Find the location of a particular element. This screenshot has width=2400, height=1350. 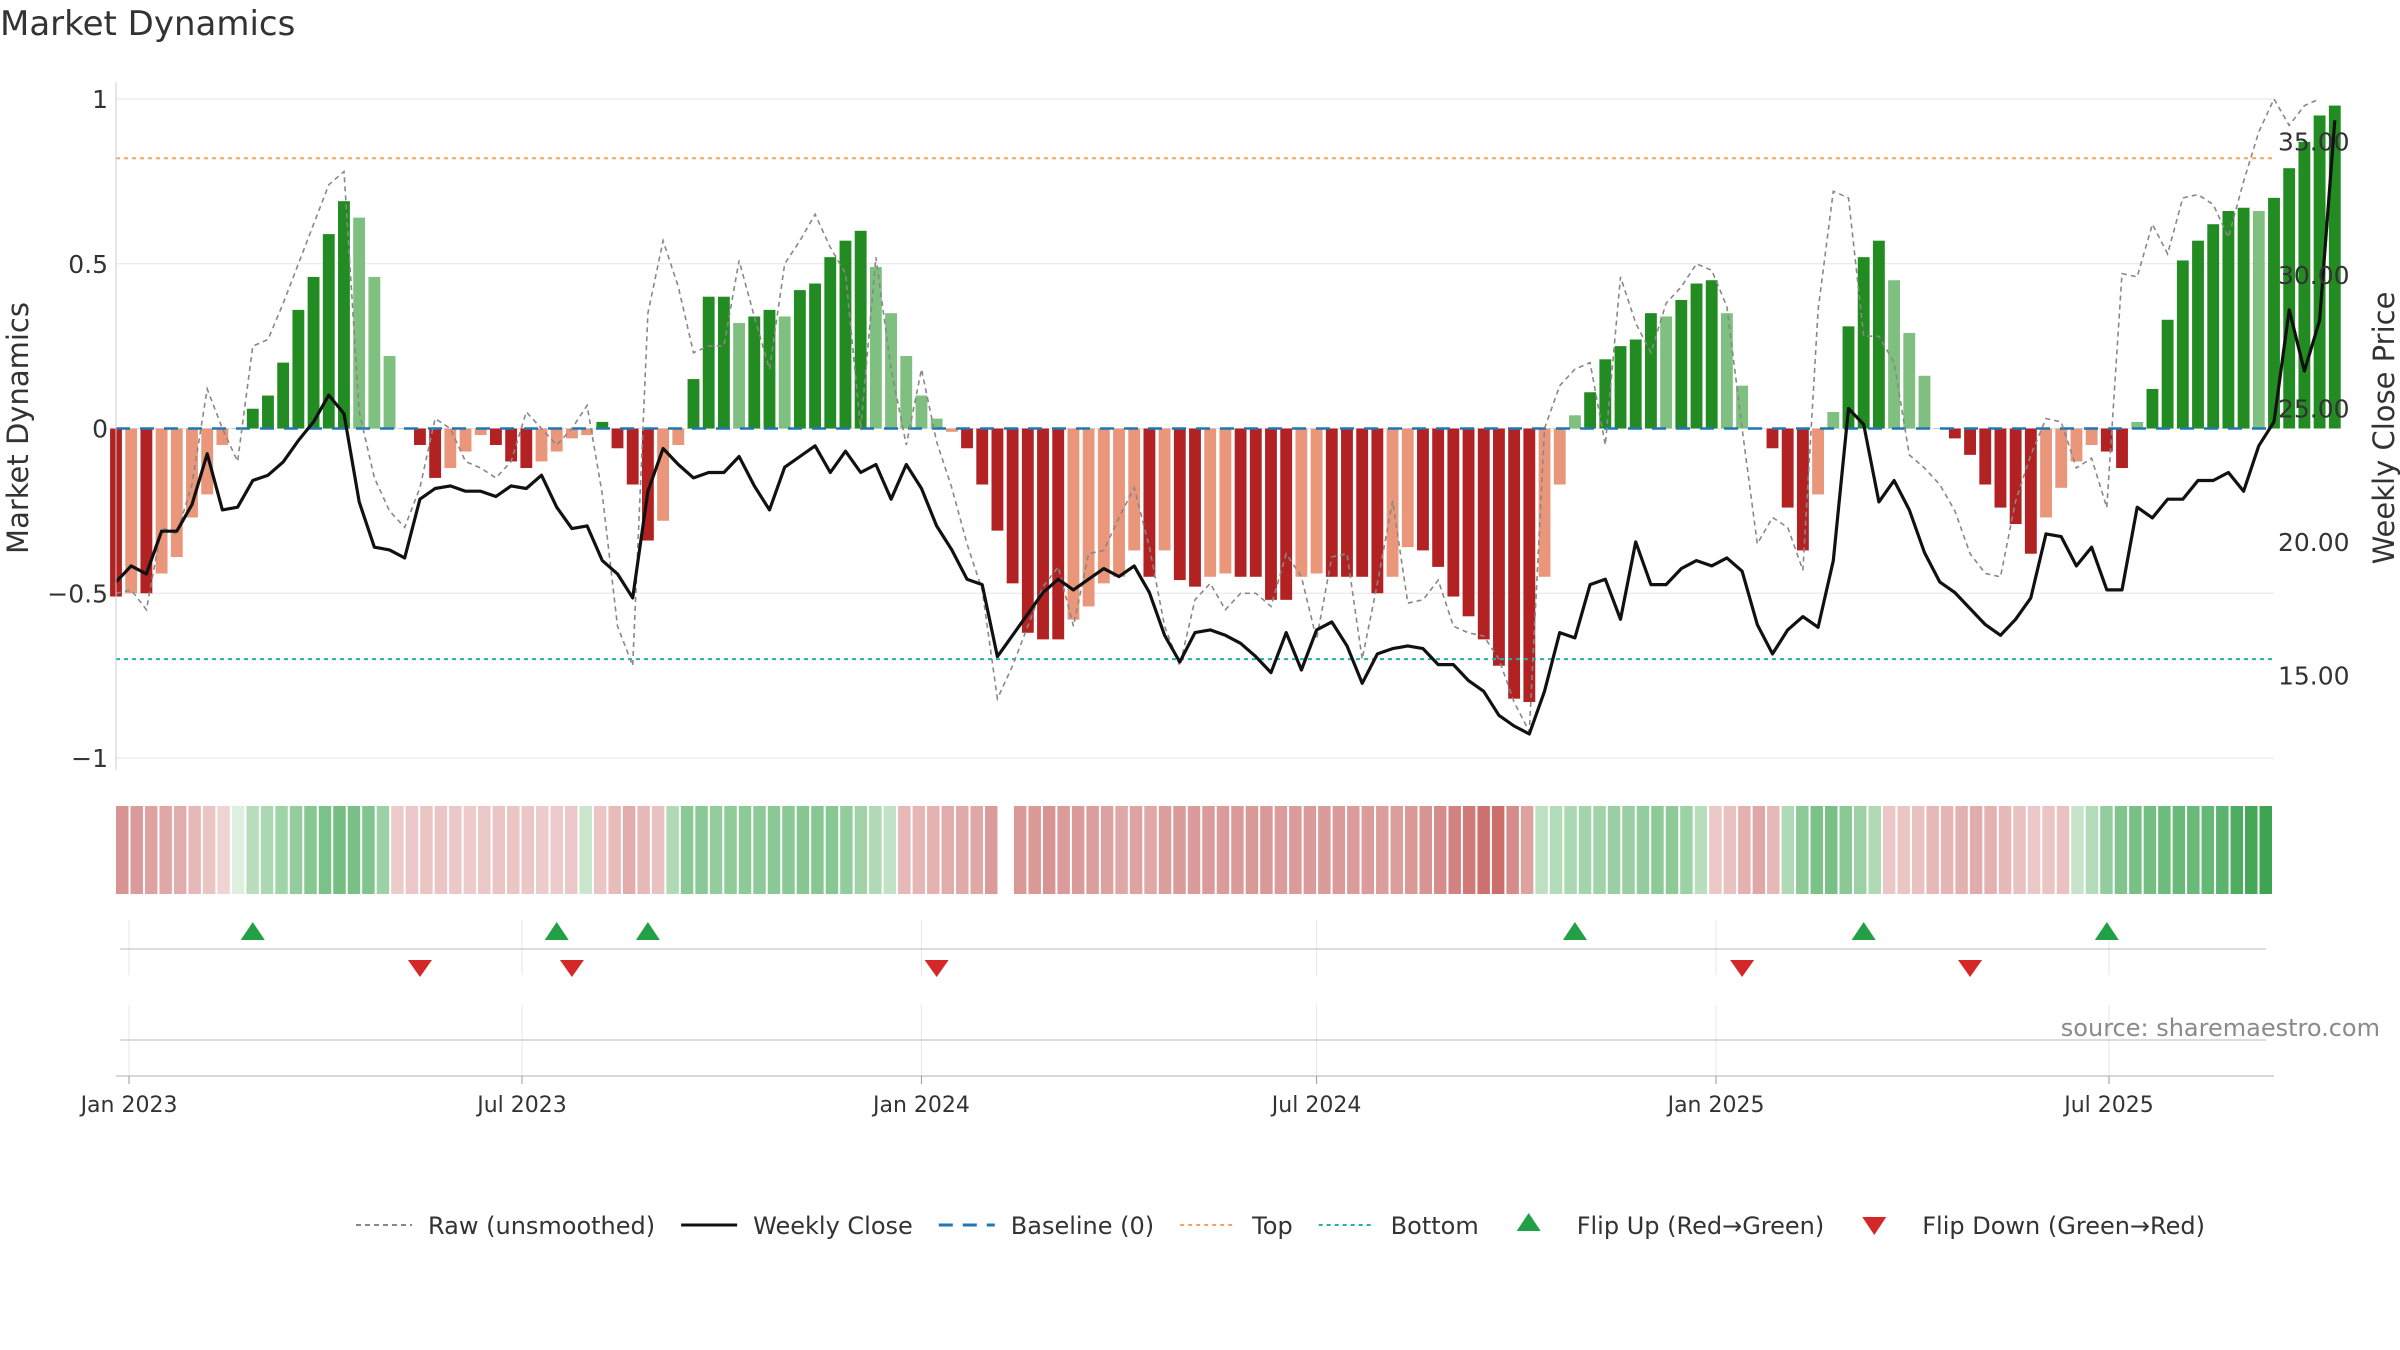

legend-label: Raw (unsmoothed) is located at coordinates (541, 1226).